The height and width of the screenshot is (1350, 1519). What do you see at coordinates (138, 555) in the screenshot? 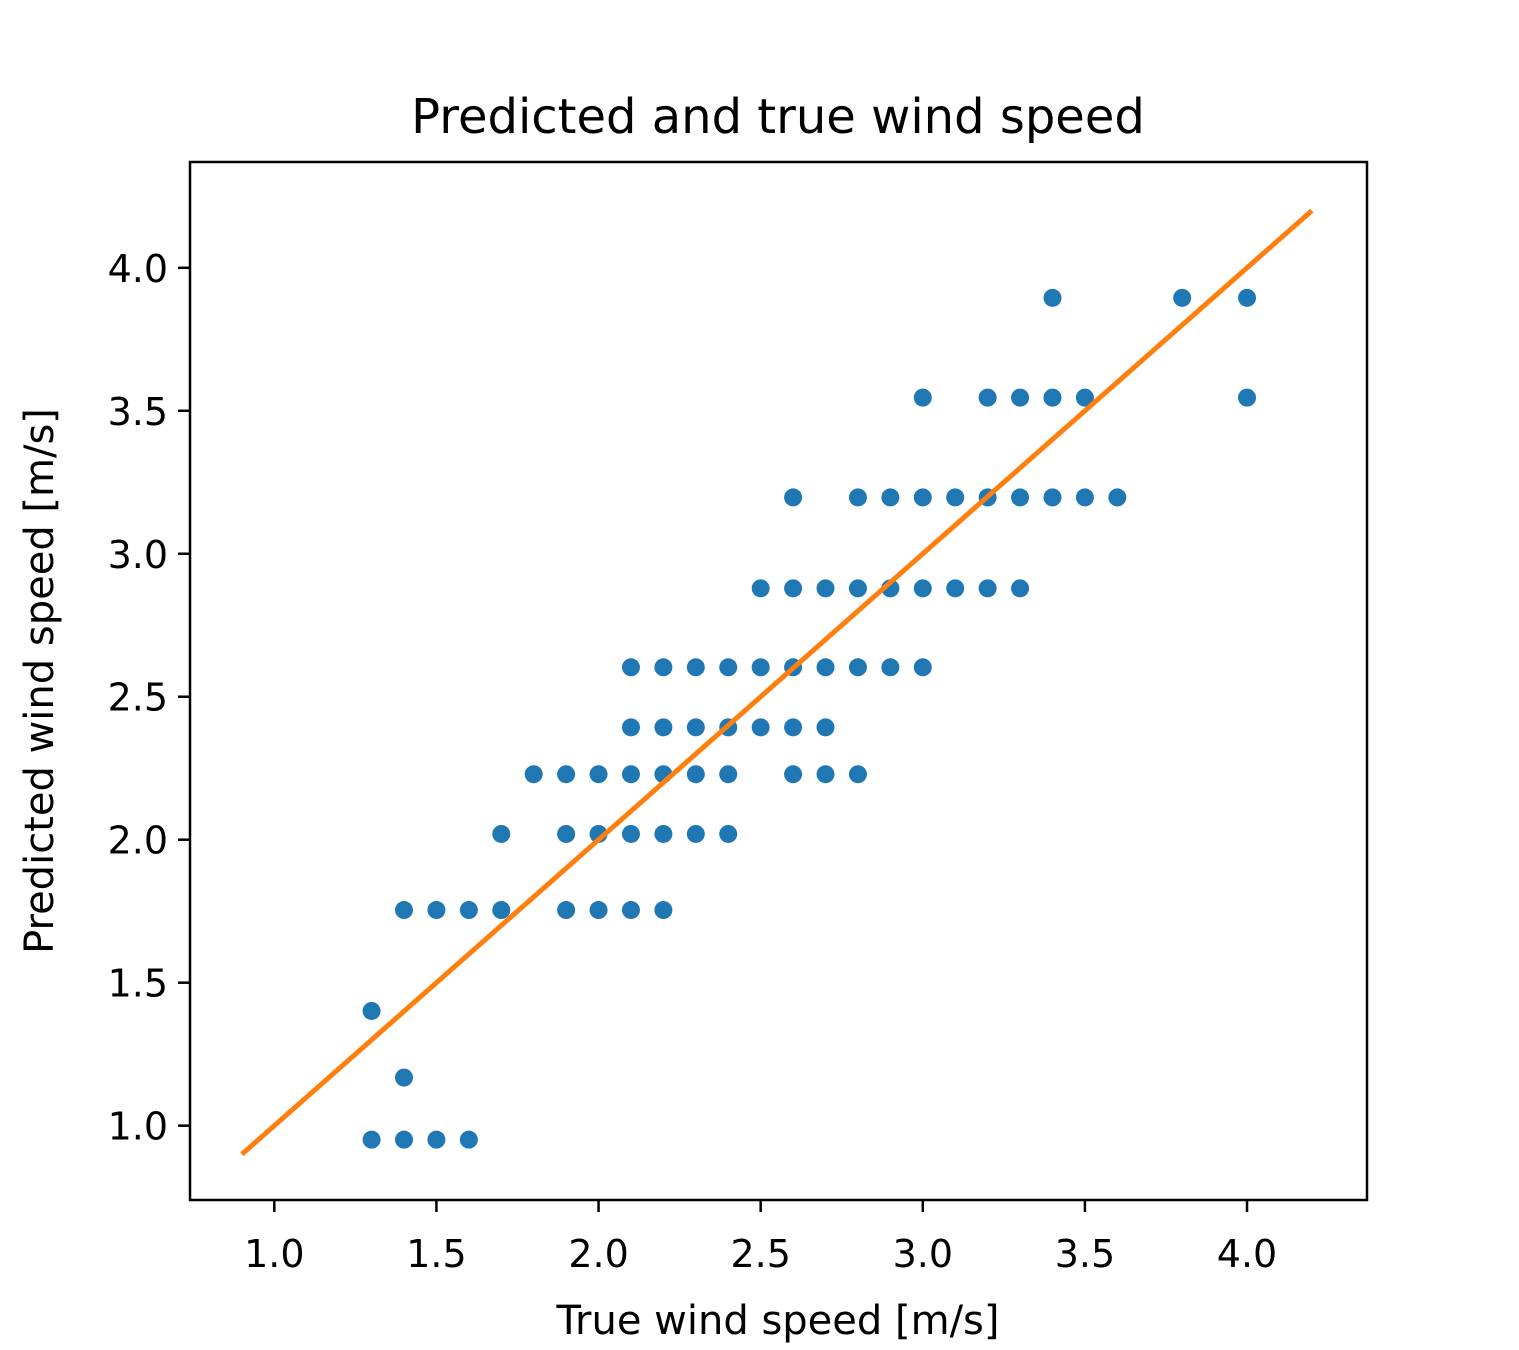
I see `y-tick-label: 3.0` at bounding box center [138, 555].